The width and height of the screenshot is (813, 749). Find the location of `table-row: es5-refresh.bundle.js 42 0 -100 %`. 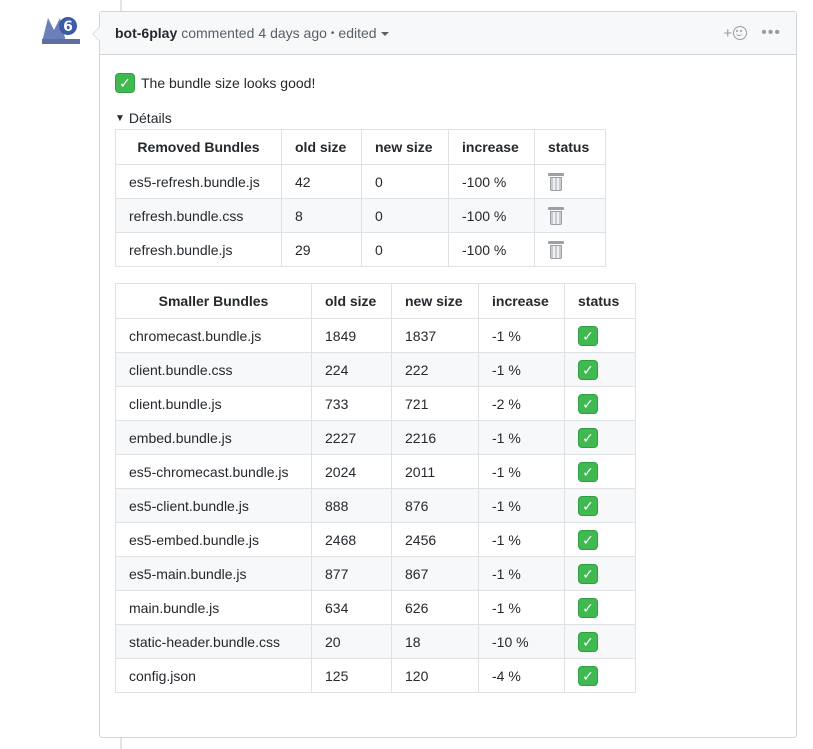

table-row: es5-refresh.bundle.js 42 0 -100 % is located at coordinates (360, 181).